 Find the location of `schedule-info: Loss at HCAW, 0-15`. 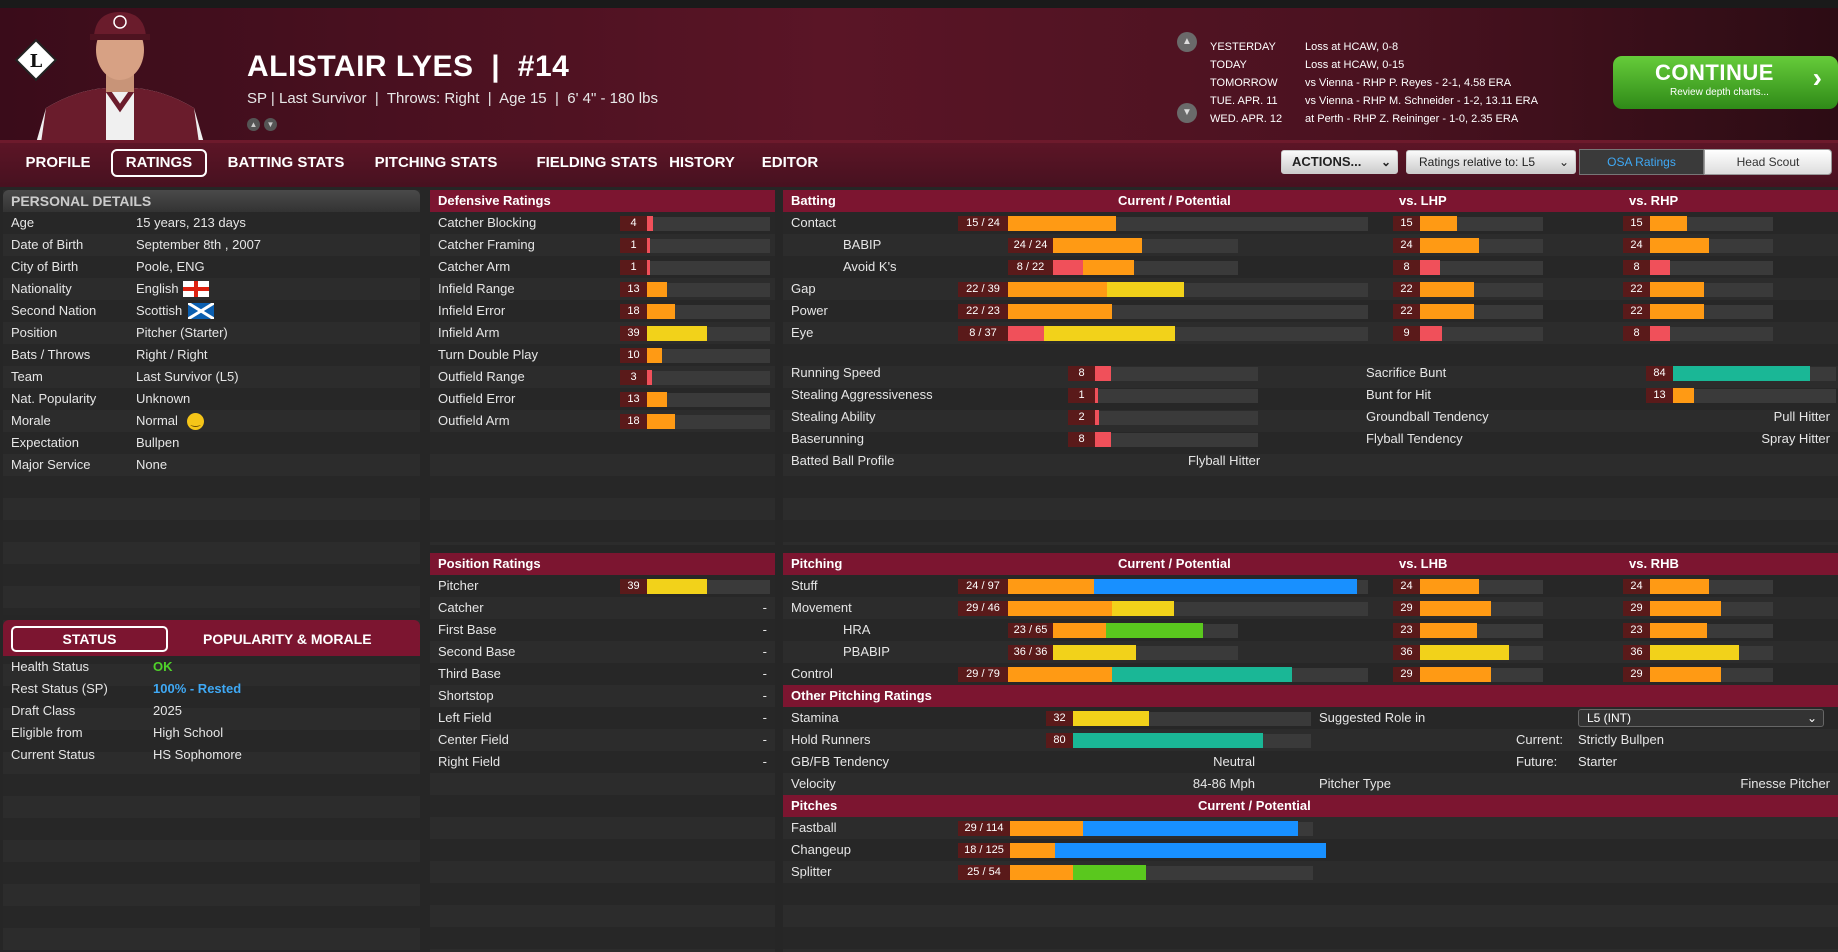

schedule-info: Loss at HCAW, 0-15 is located at coordinates (1355, 65).